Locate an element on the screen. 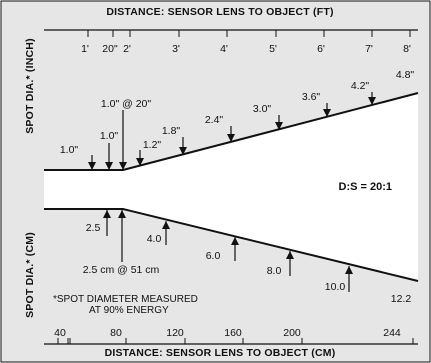  bottom-axis: 40 80 120 160 200 244 is located at coordinates (231, 336).